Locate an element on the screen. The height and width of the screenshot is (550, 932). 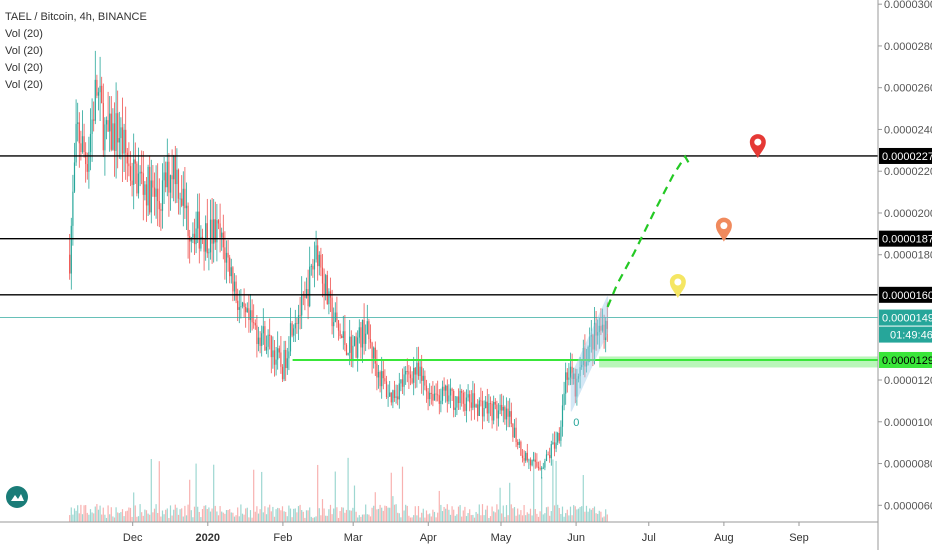
level-price-badge is located at coordinates (905, 294).